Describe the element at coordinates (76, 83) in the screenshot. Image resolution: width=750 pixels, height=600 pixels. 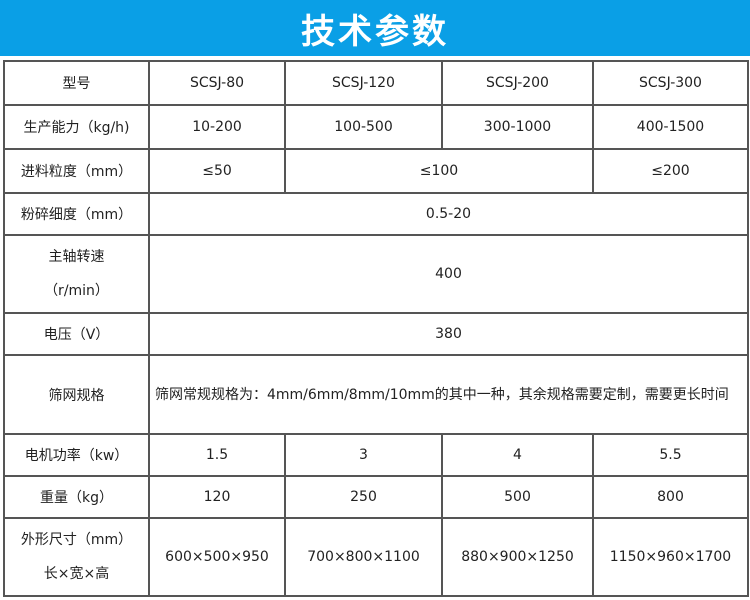
I see `row-label: 型号` at that location.